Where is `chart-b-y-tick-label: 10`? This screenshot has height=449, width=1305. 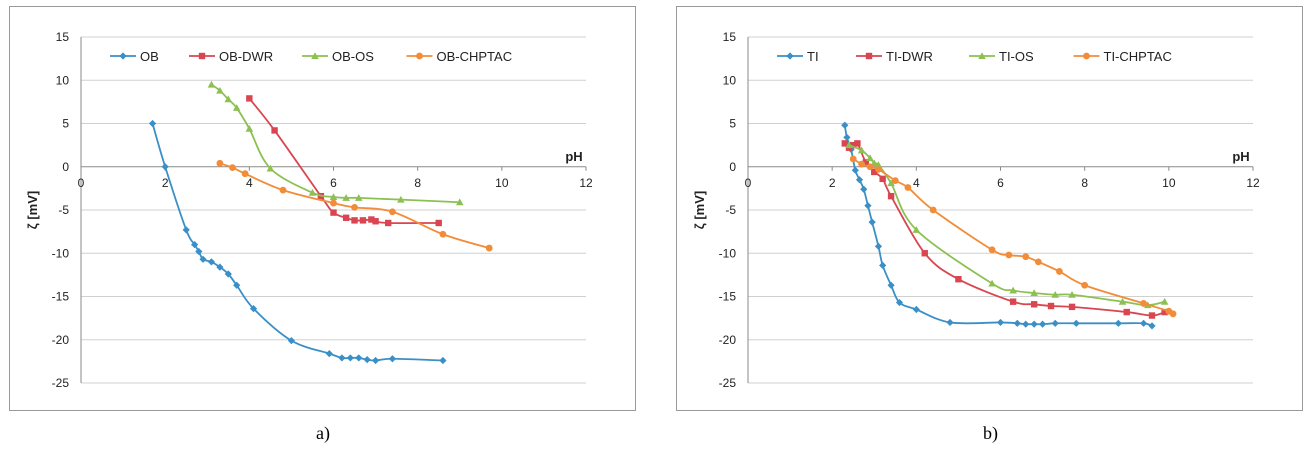 chart-b-y-tick-label: 10 is located at coordinates (730, 80).